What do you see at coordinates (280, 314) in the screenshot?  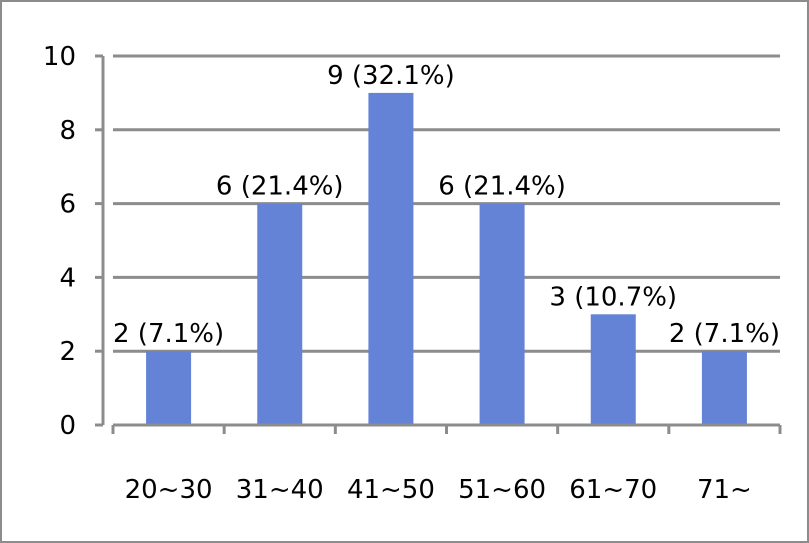 I see `bar-31~40` at bounding box center [280, 314].